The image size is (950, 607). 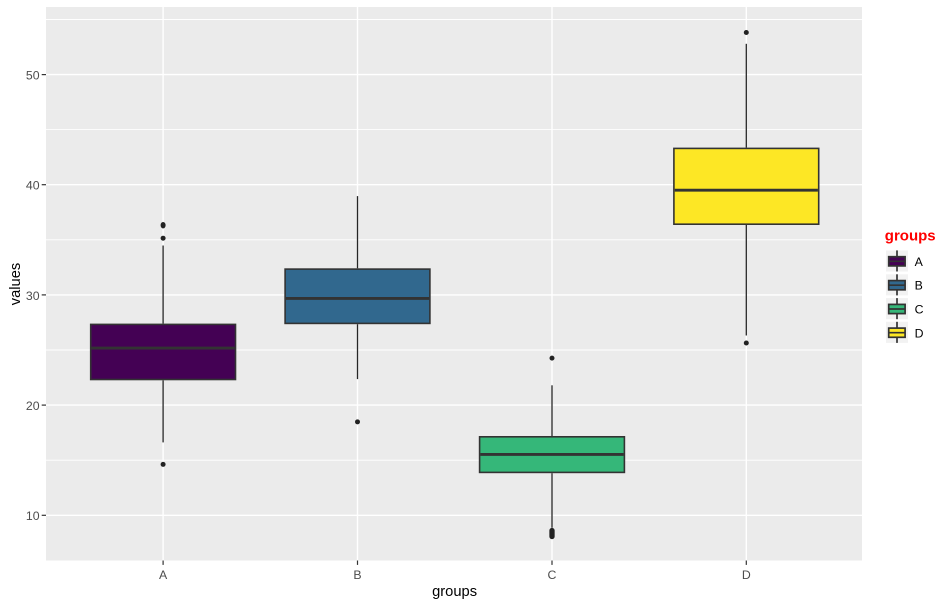 I want to click on svg-text: values, so click(x=16, y=284).